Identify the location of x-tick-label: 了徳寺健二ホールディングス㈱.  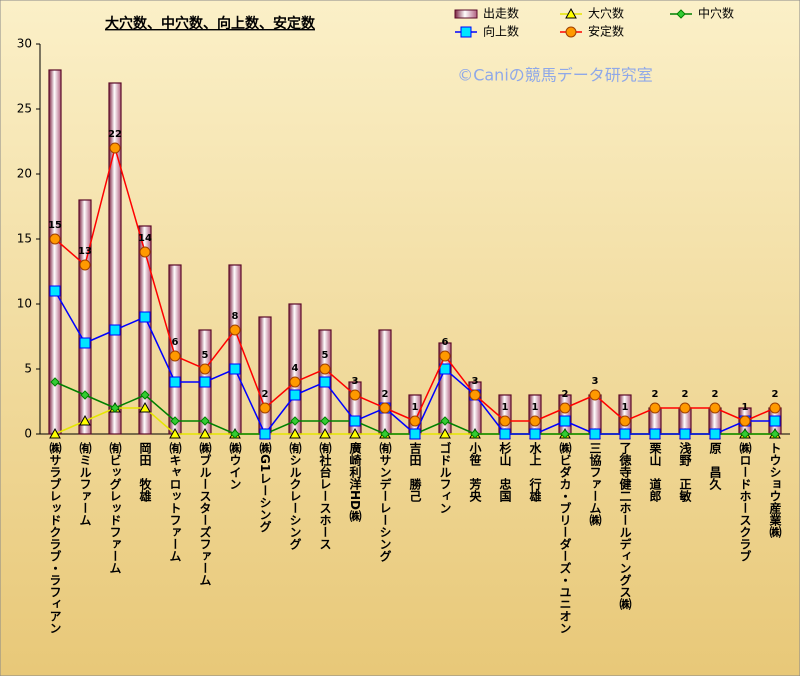
(625, 526).